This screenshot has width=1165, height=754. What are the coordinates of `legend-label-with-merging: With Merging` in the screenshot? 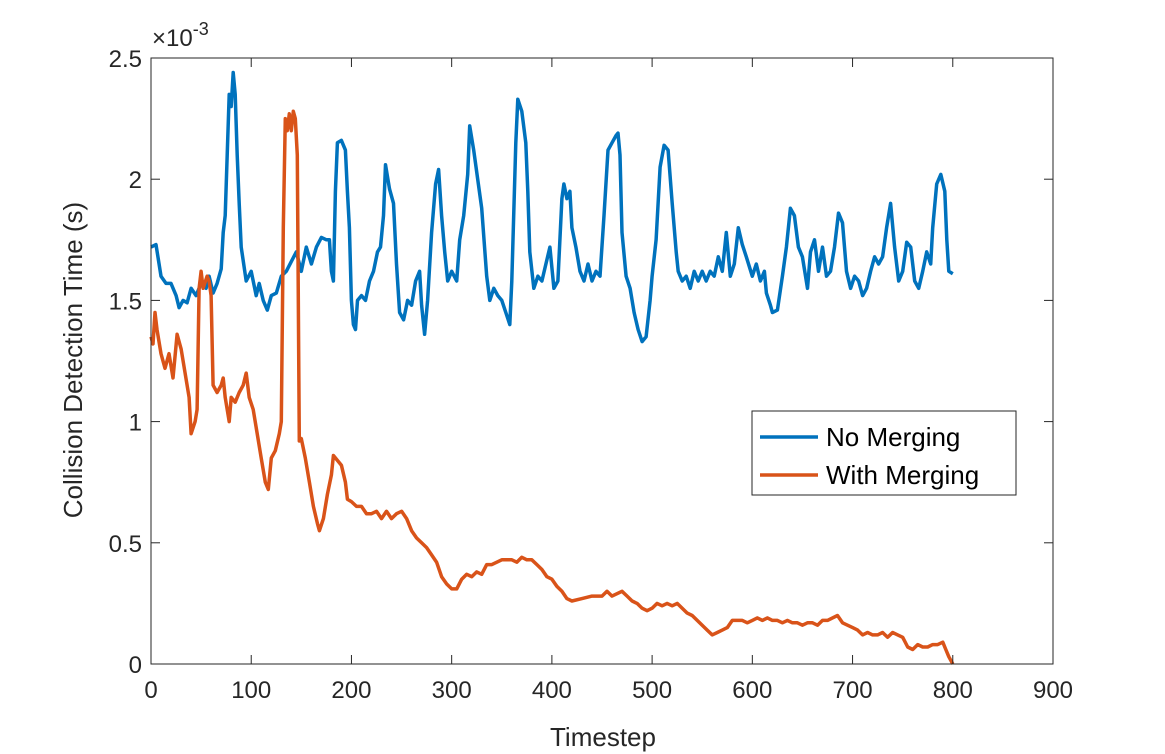 It's located at (902, 475).